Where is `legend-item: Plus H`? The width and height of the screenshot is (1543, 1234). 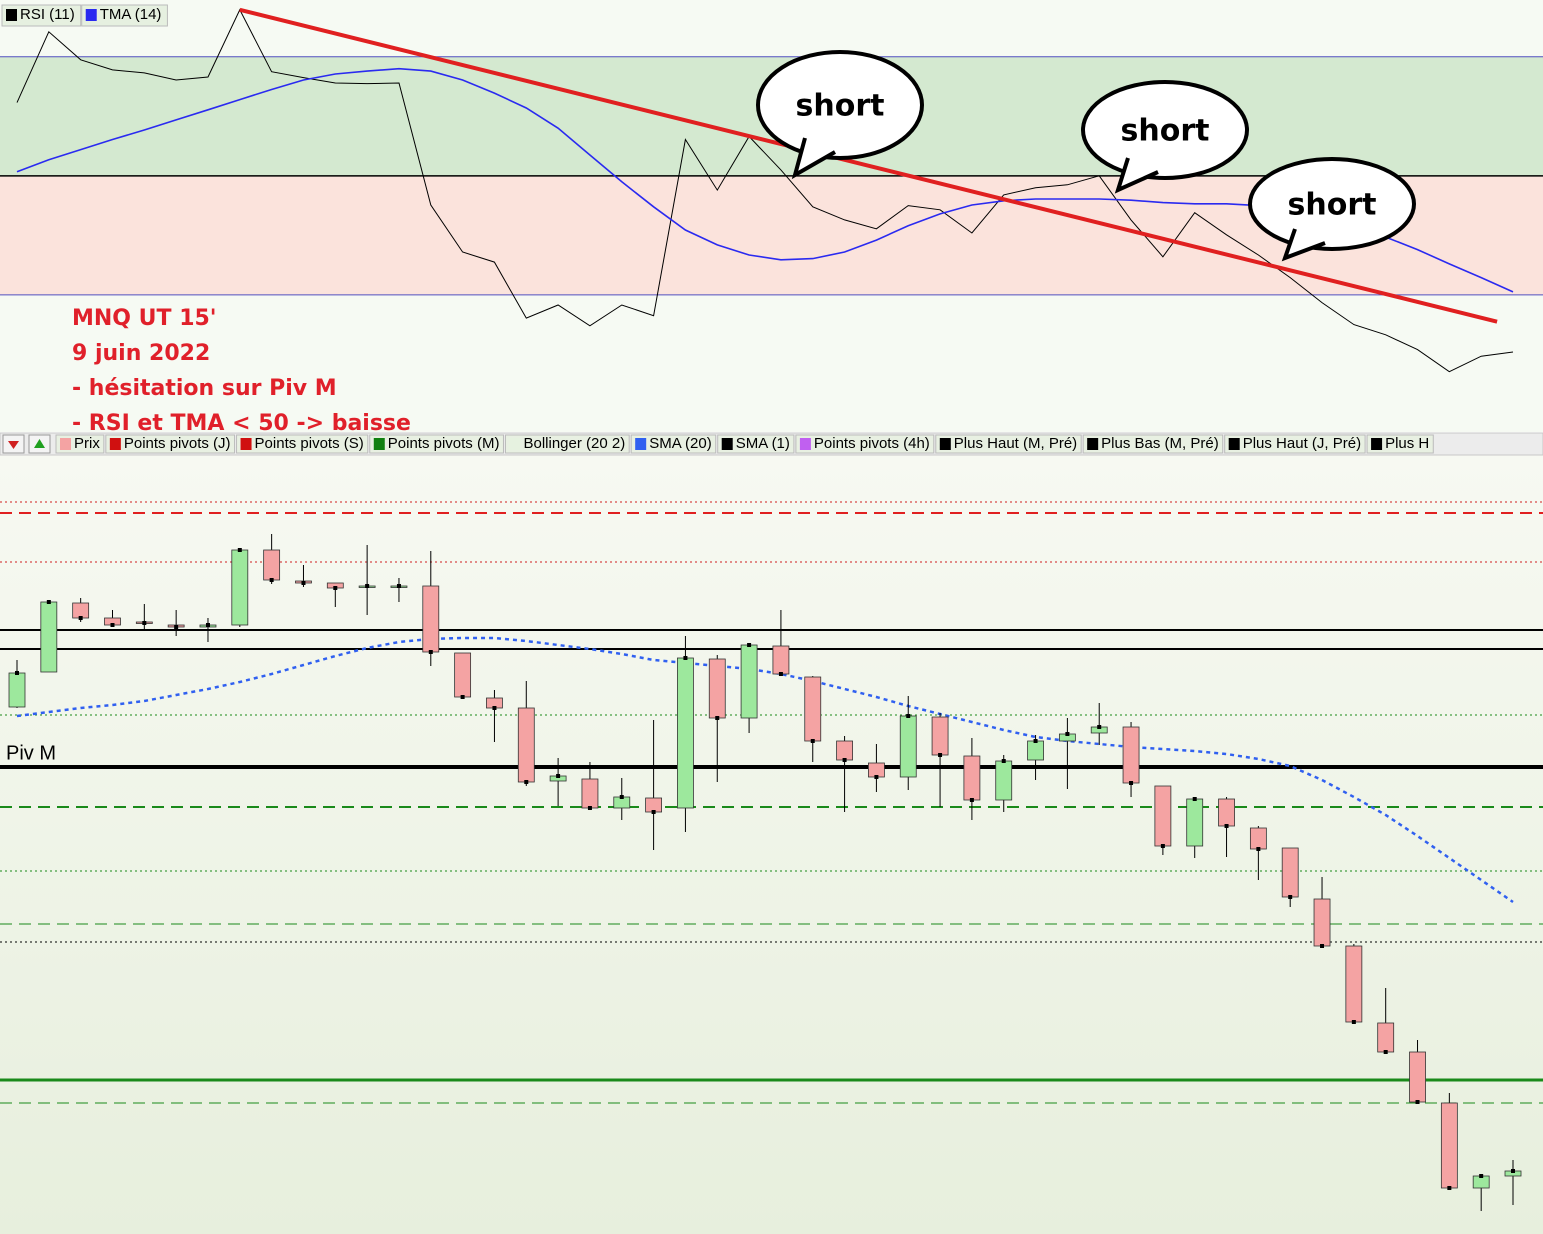 legend-item: Plus H is located at coordinates (1400, 444).